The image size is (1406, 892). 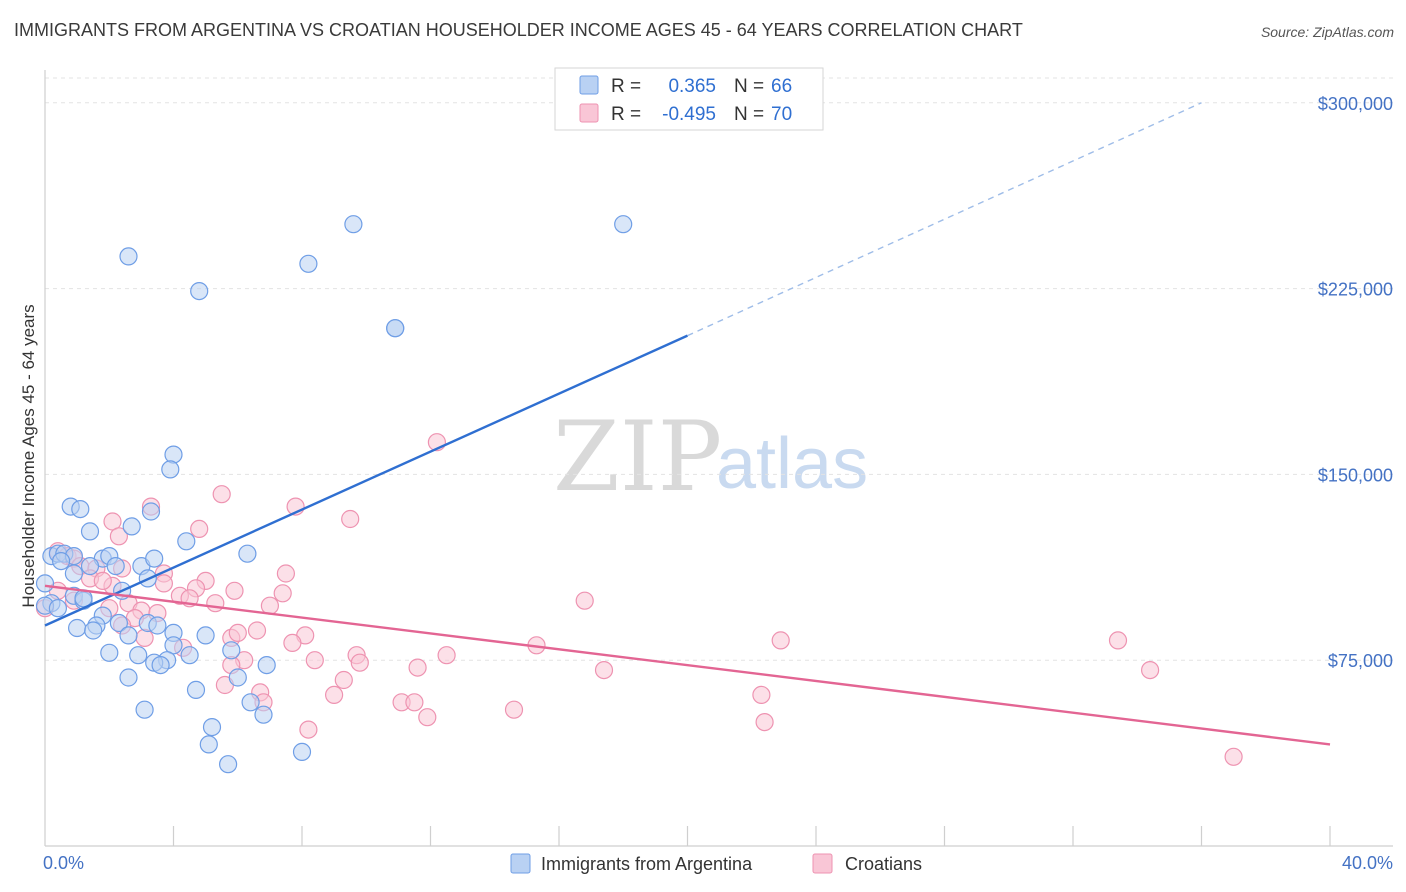 I want to click on bottom-swatch-croatians, so click(x=822, y=863).